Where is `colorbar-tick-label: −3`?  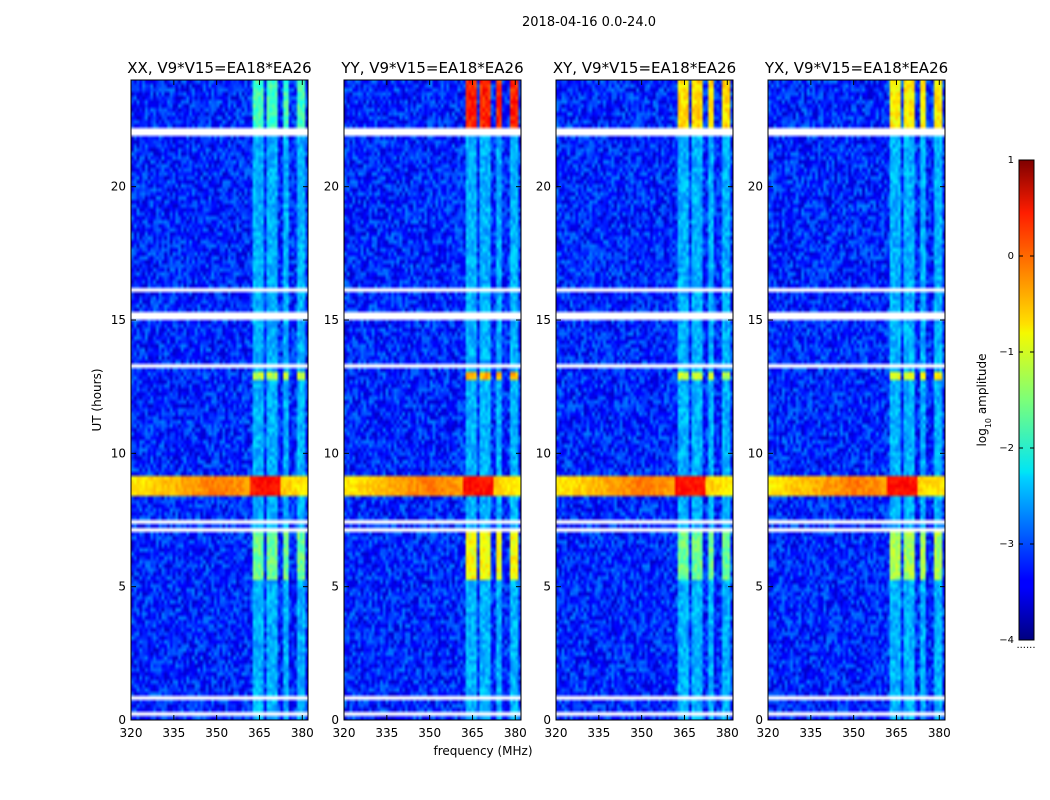
colorbar-tick-label: −3 is located at coordinates (1006, 544).